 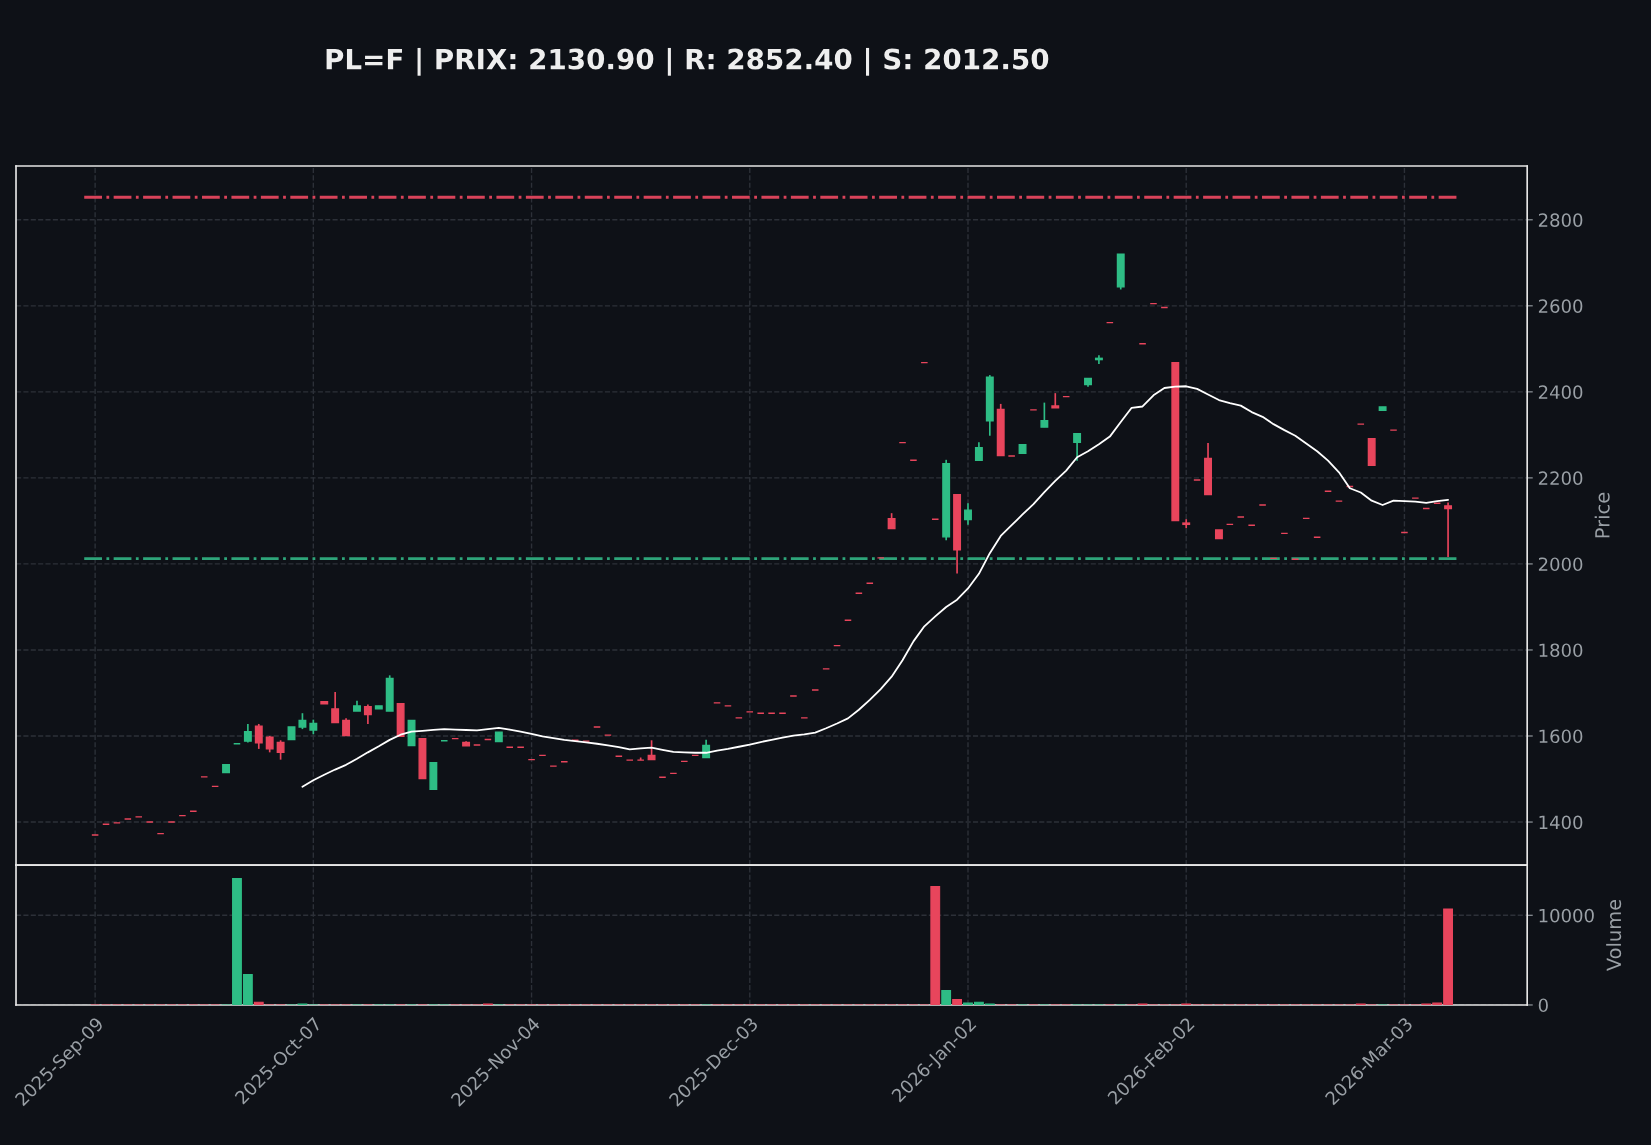 I want to click on y-axis-title: Volume, so click(x=1614, y=935).